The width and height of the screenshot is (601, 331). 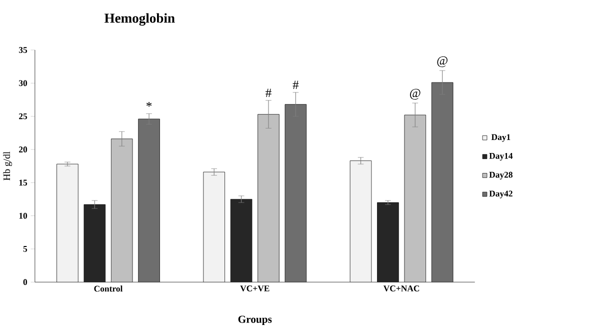 I want to click on y-tick-label: 15, so click(x=23, y=183).